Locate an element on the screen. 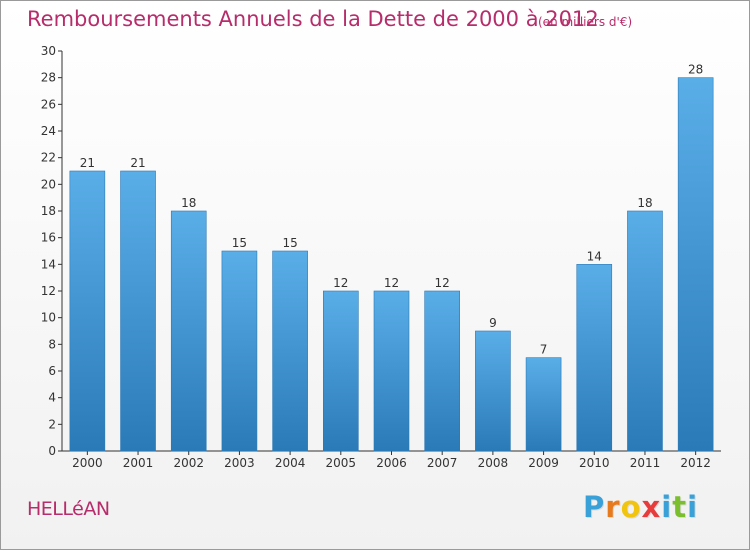 Image resolution: width=750 pixels, height=551 pixels. logo-letter: r is located at coordinates (613, 507).